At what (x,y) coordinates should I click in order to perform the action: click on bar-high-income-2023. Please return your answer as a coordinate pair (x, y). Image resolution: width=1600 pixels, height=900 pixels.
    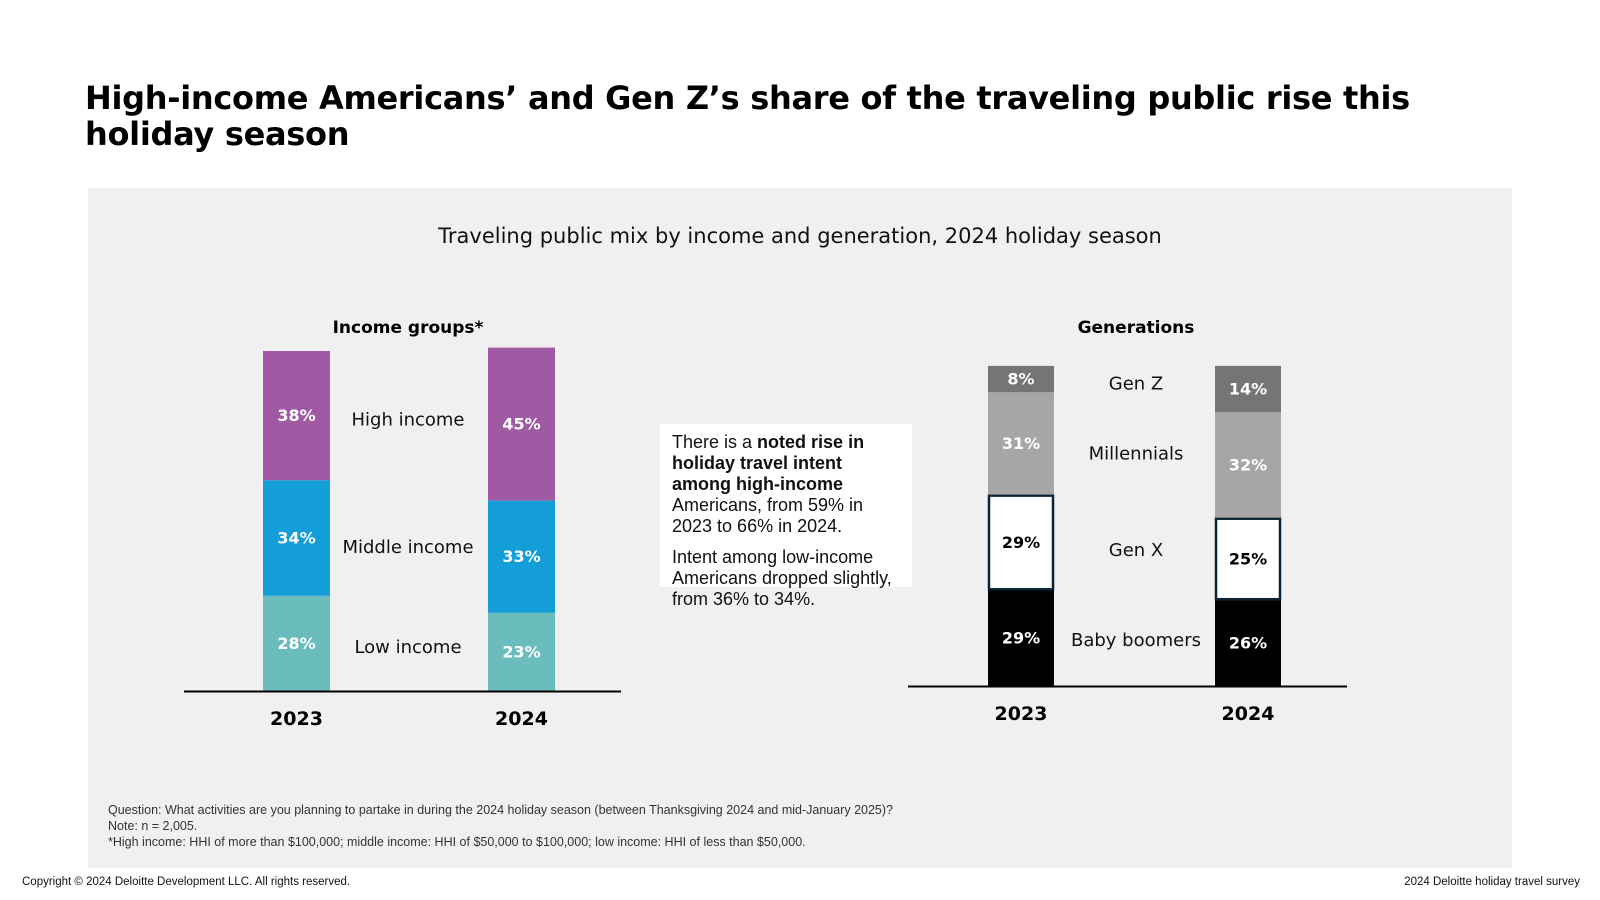
    Looking at the image, I should click on (296, 416).